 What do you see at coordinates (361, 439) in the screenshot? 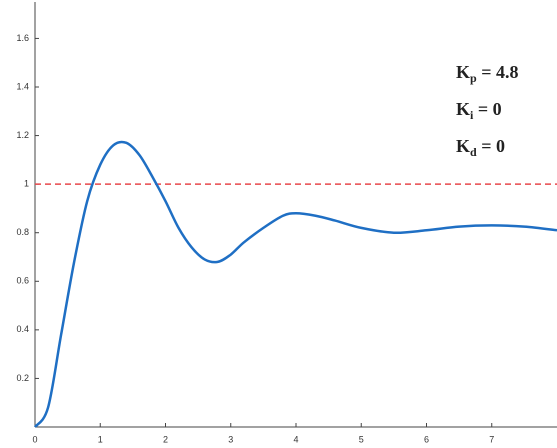
I see `x-tick-label: 5` at bounding box center [361, 439].